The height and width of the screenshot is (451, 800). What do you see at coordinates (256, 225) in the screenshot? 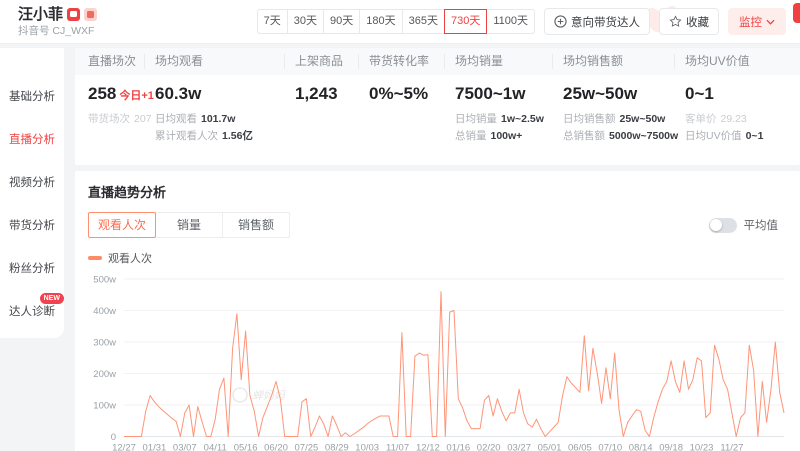
I see `trend-tab-销售额: 销售额` at bounding box center [256, 225].